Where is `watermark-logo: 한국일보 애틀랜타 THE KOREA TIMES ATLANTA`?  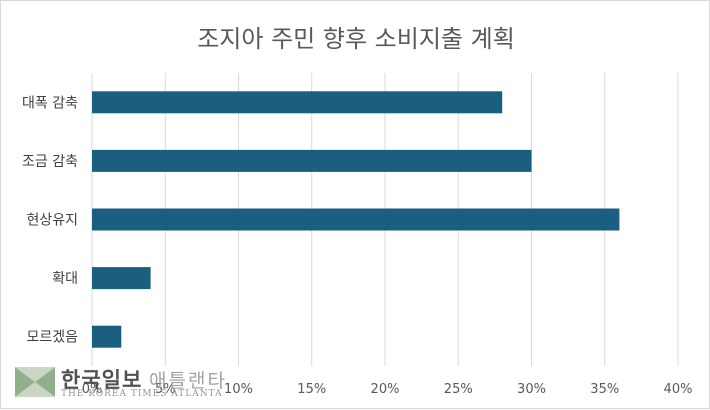 watermark-logo: 한국일보 애틀랜타 THE KOREA TIMES ATLANTA is located at coordinates (133, 387).